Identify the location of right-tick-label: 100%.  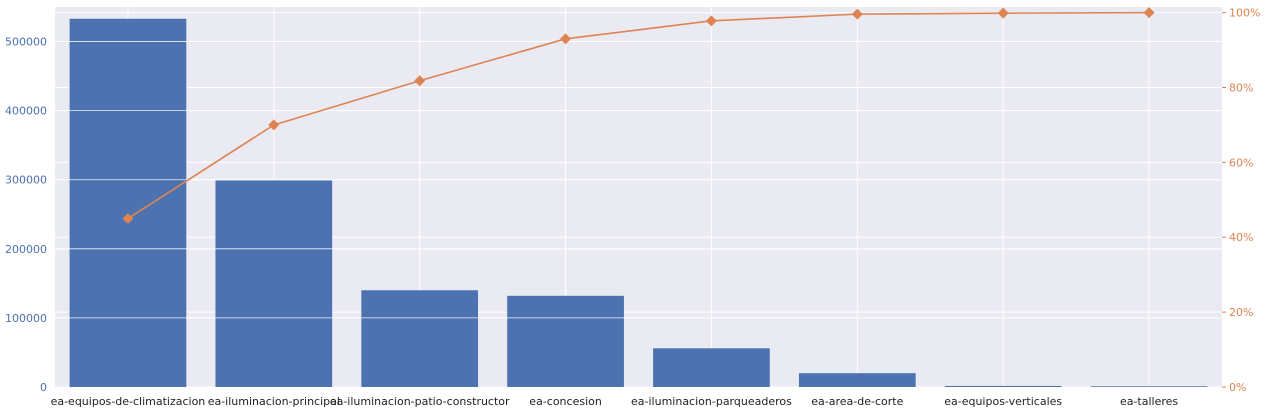
(1244, 13).